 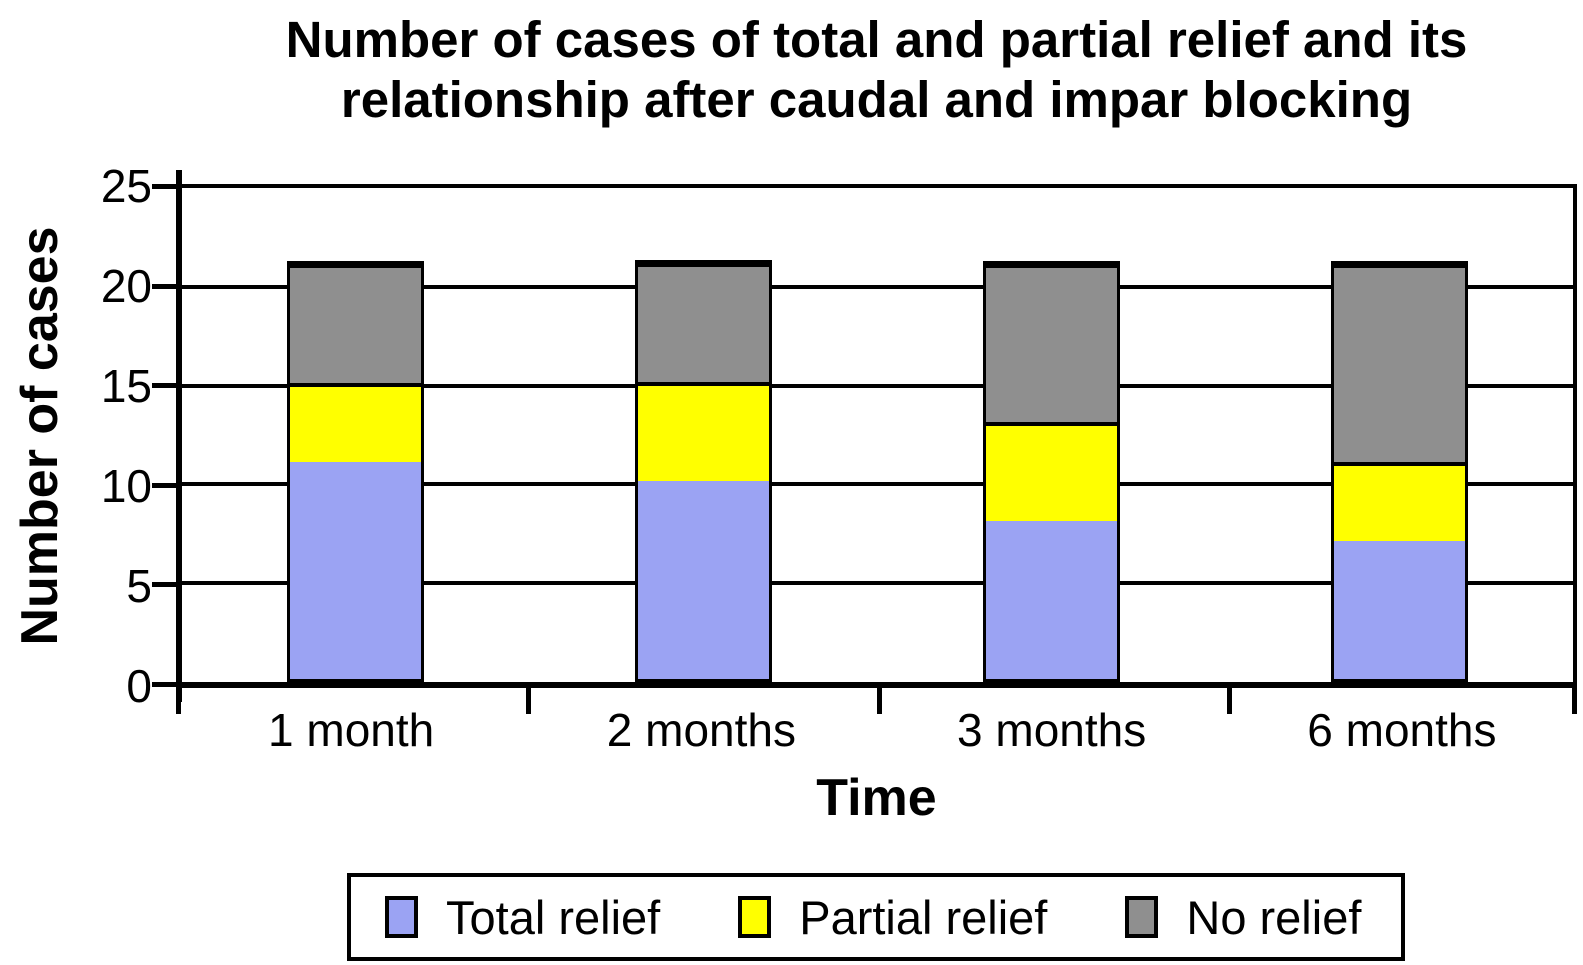 I want to click on legend-entry-partial-relief: Partial relief, so click(x=892, y=917).